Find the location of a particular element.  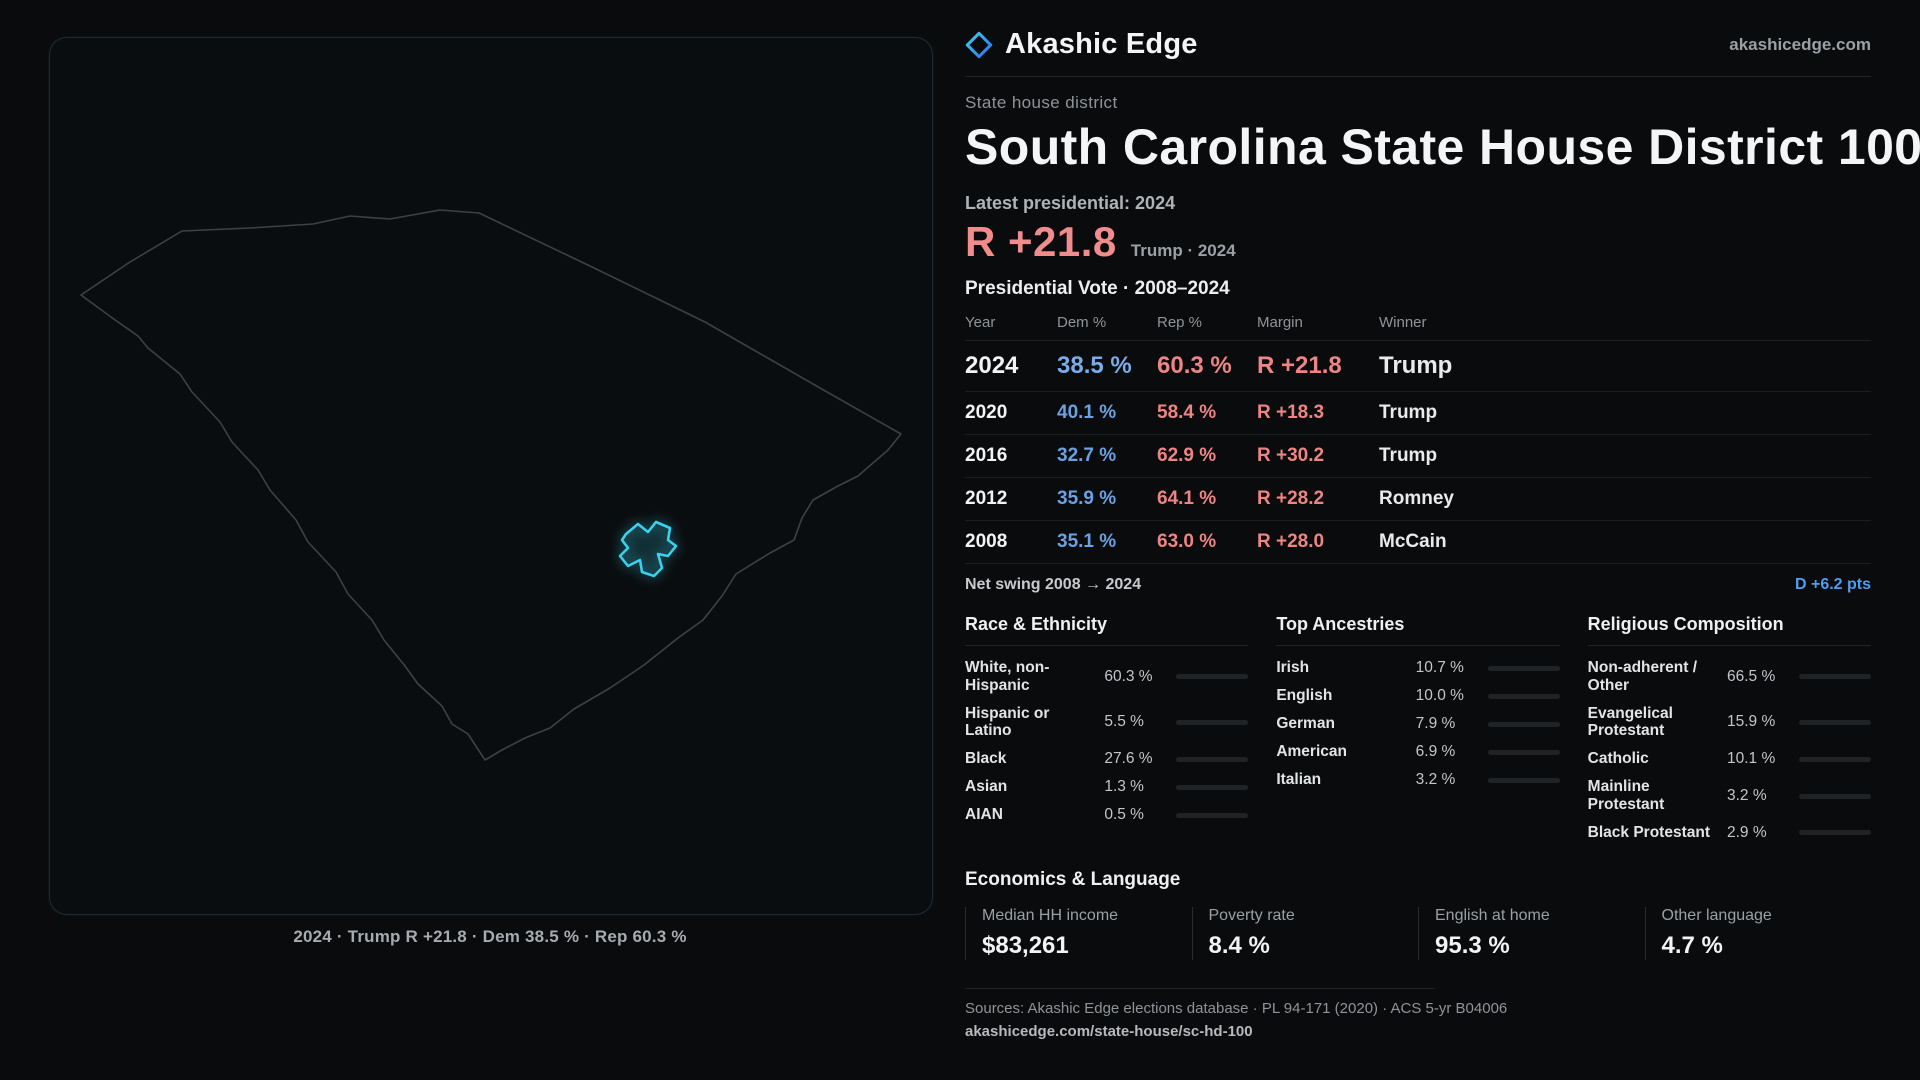

list-item: Catholic 10.1 % is located at coordinates (1729, 759).